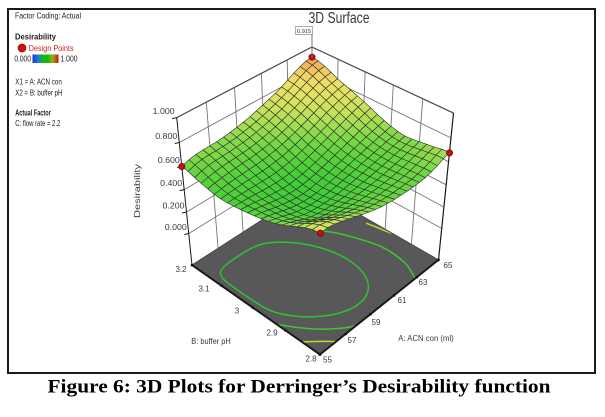 Image resolution: width=605 pixels, height=417 pixels. I want to click on svg-text: 3, so click(237, 311).